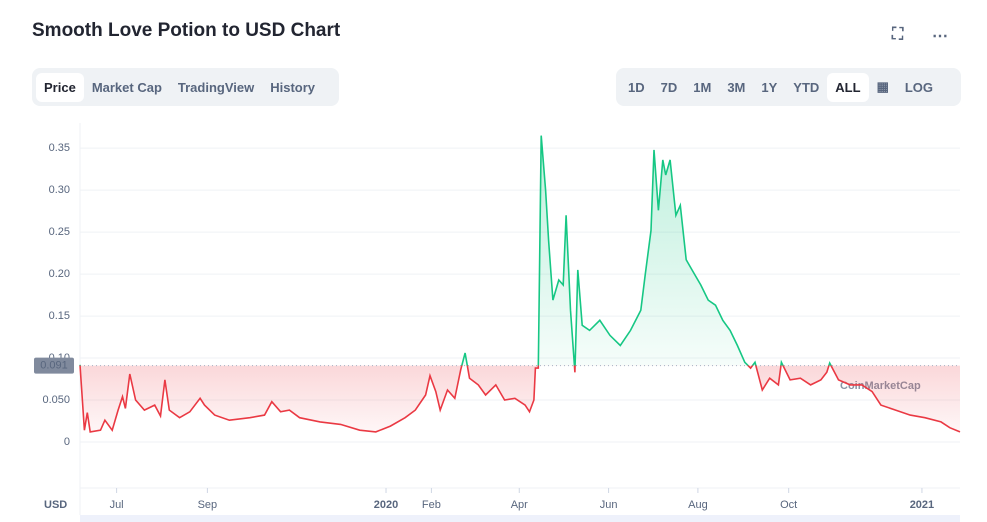 The height and width of the screenshot is (522, 987). What do you see at coordinates (806, 87) in the screenshot?
I see `range-button: YTD` at bounding box center [806, 87].